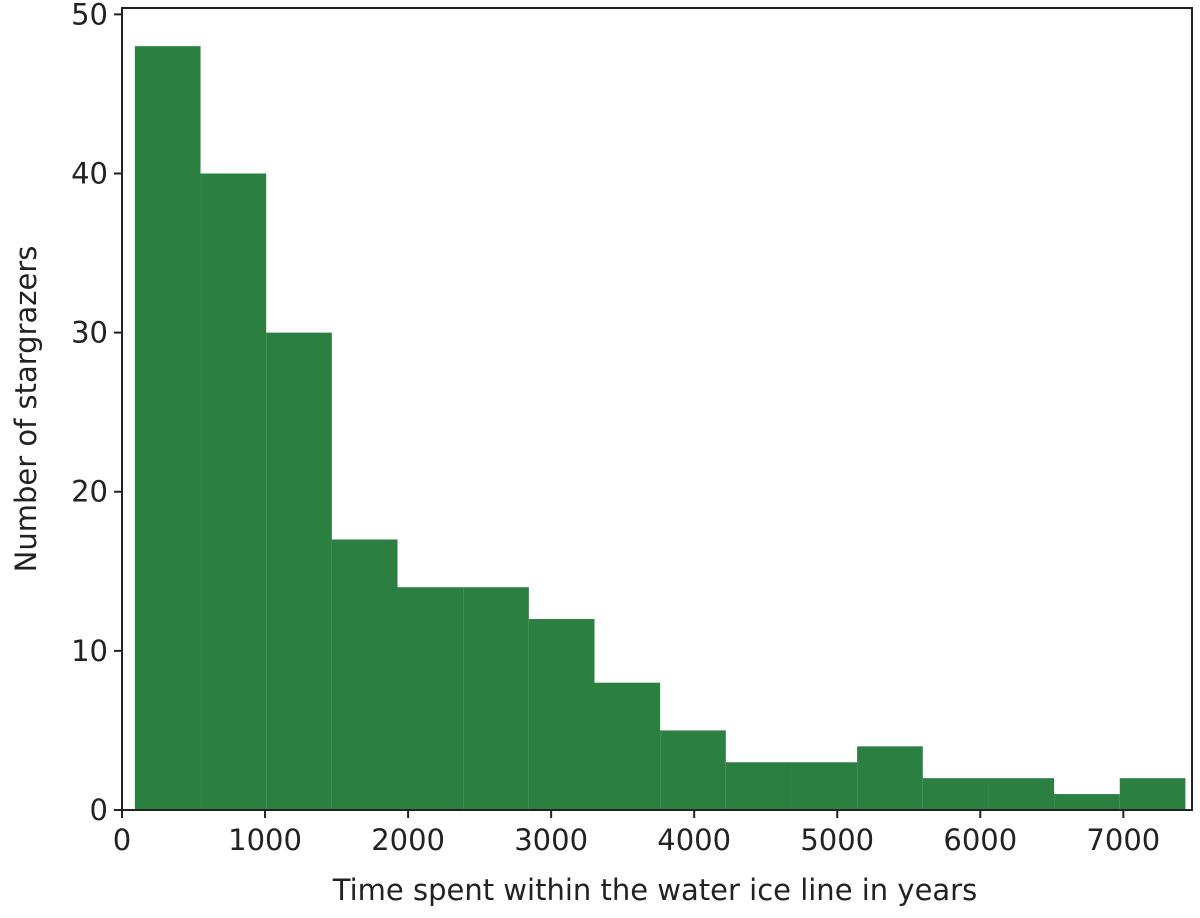 This screenshot has width=1200, height=918. What do you see at coordinates (551, 840) in the screenshot?
I see `x-tick-label: 3000` at bounding box center [551, 840].